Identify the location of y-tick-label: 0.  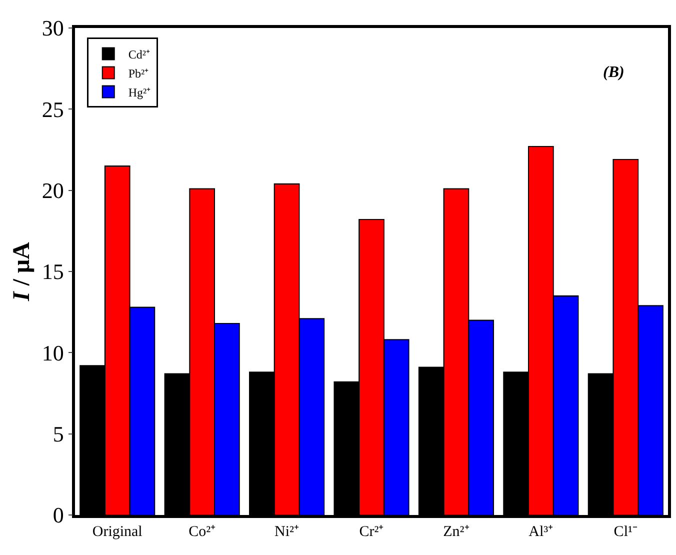
(58, 515).